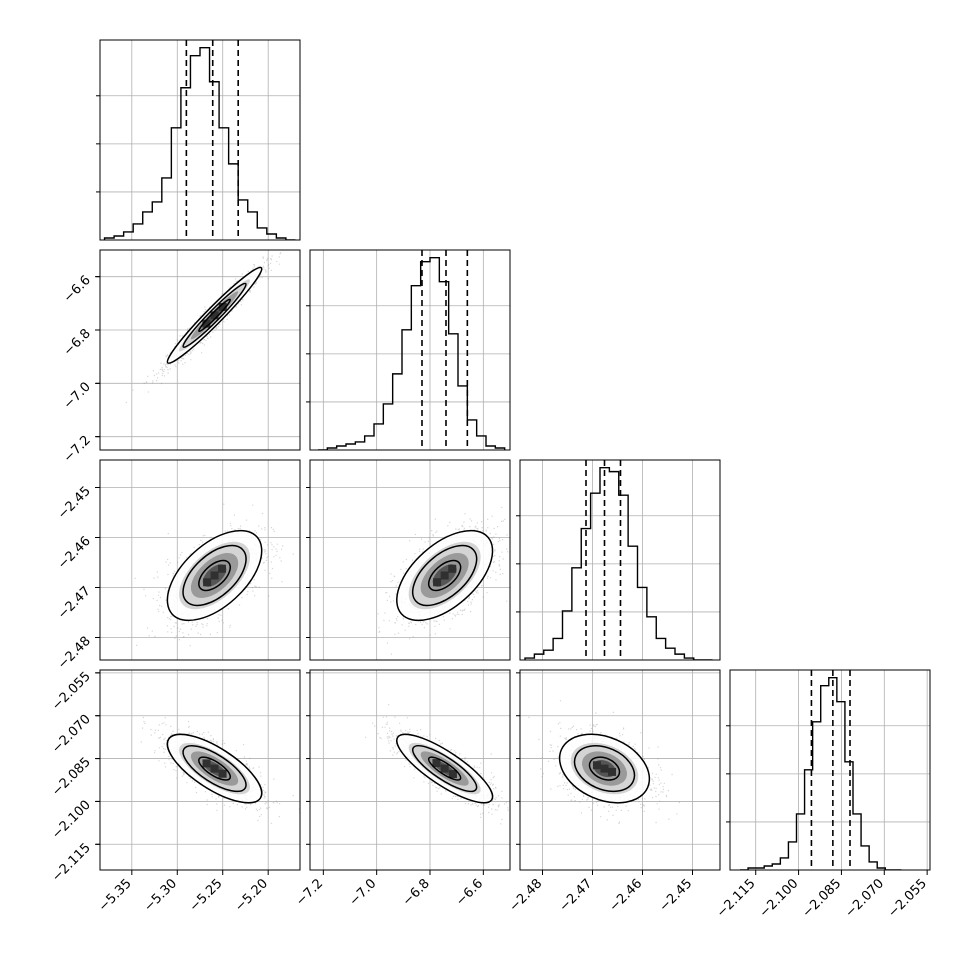  What do you see at coordinates (77, 289) in the screenshot?
I see `y-tick-label: −6.6` at bounding box center [77, 289].